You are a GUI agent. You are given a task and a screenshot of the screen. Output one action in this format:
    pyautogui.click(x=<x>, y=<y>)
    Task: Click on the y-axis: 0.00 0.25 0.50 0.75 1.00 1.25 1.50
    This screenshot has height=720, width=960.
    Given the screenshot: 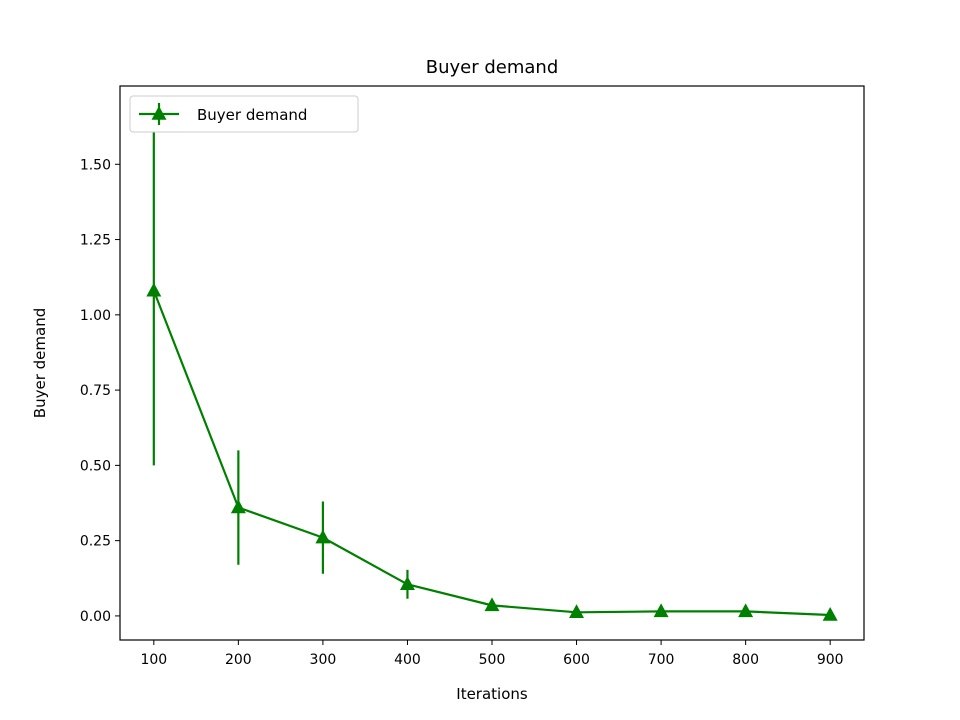 What is the action you would take?
    pyautogui.click(x=100, y=391)
    